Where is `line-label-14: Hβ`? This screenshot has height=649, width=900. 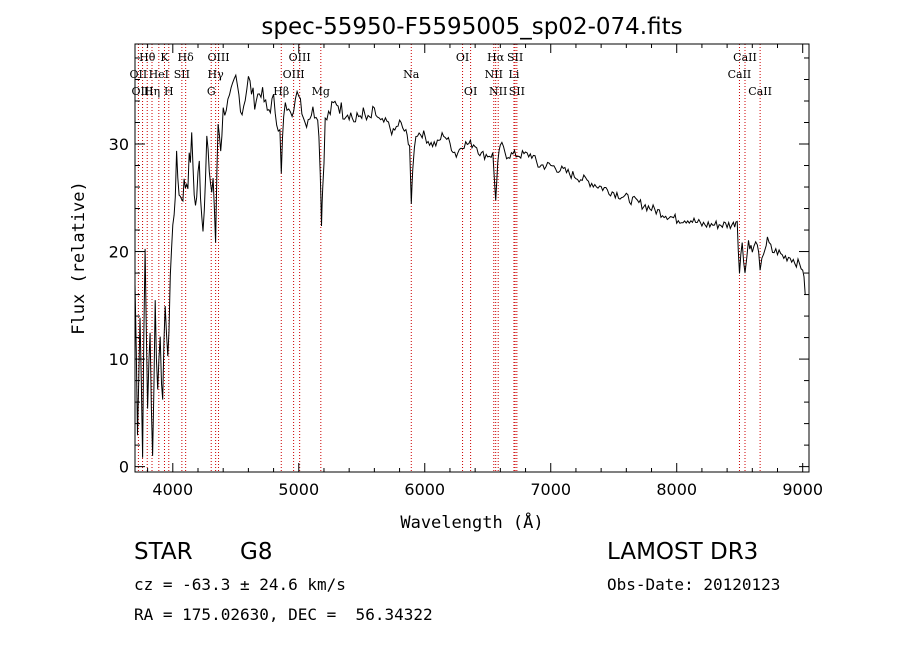 line-label-14: Hβ is located at coordinates (281, 91).